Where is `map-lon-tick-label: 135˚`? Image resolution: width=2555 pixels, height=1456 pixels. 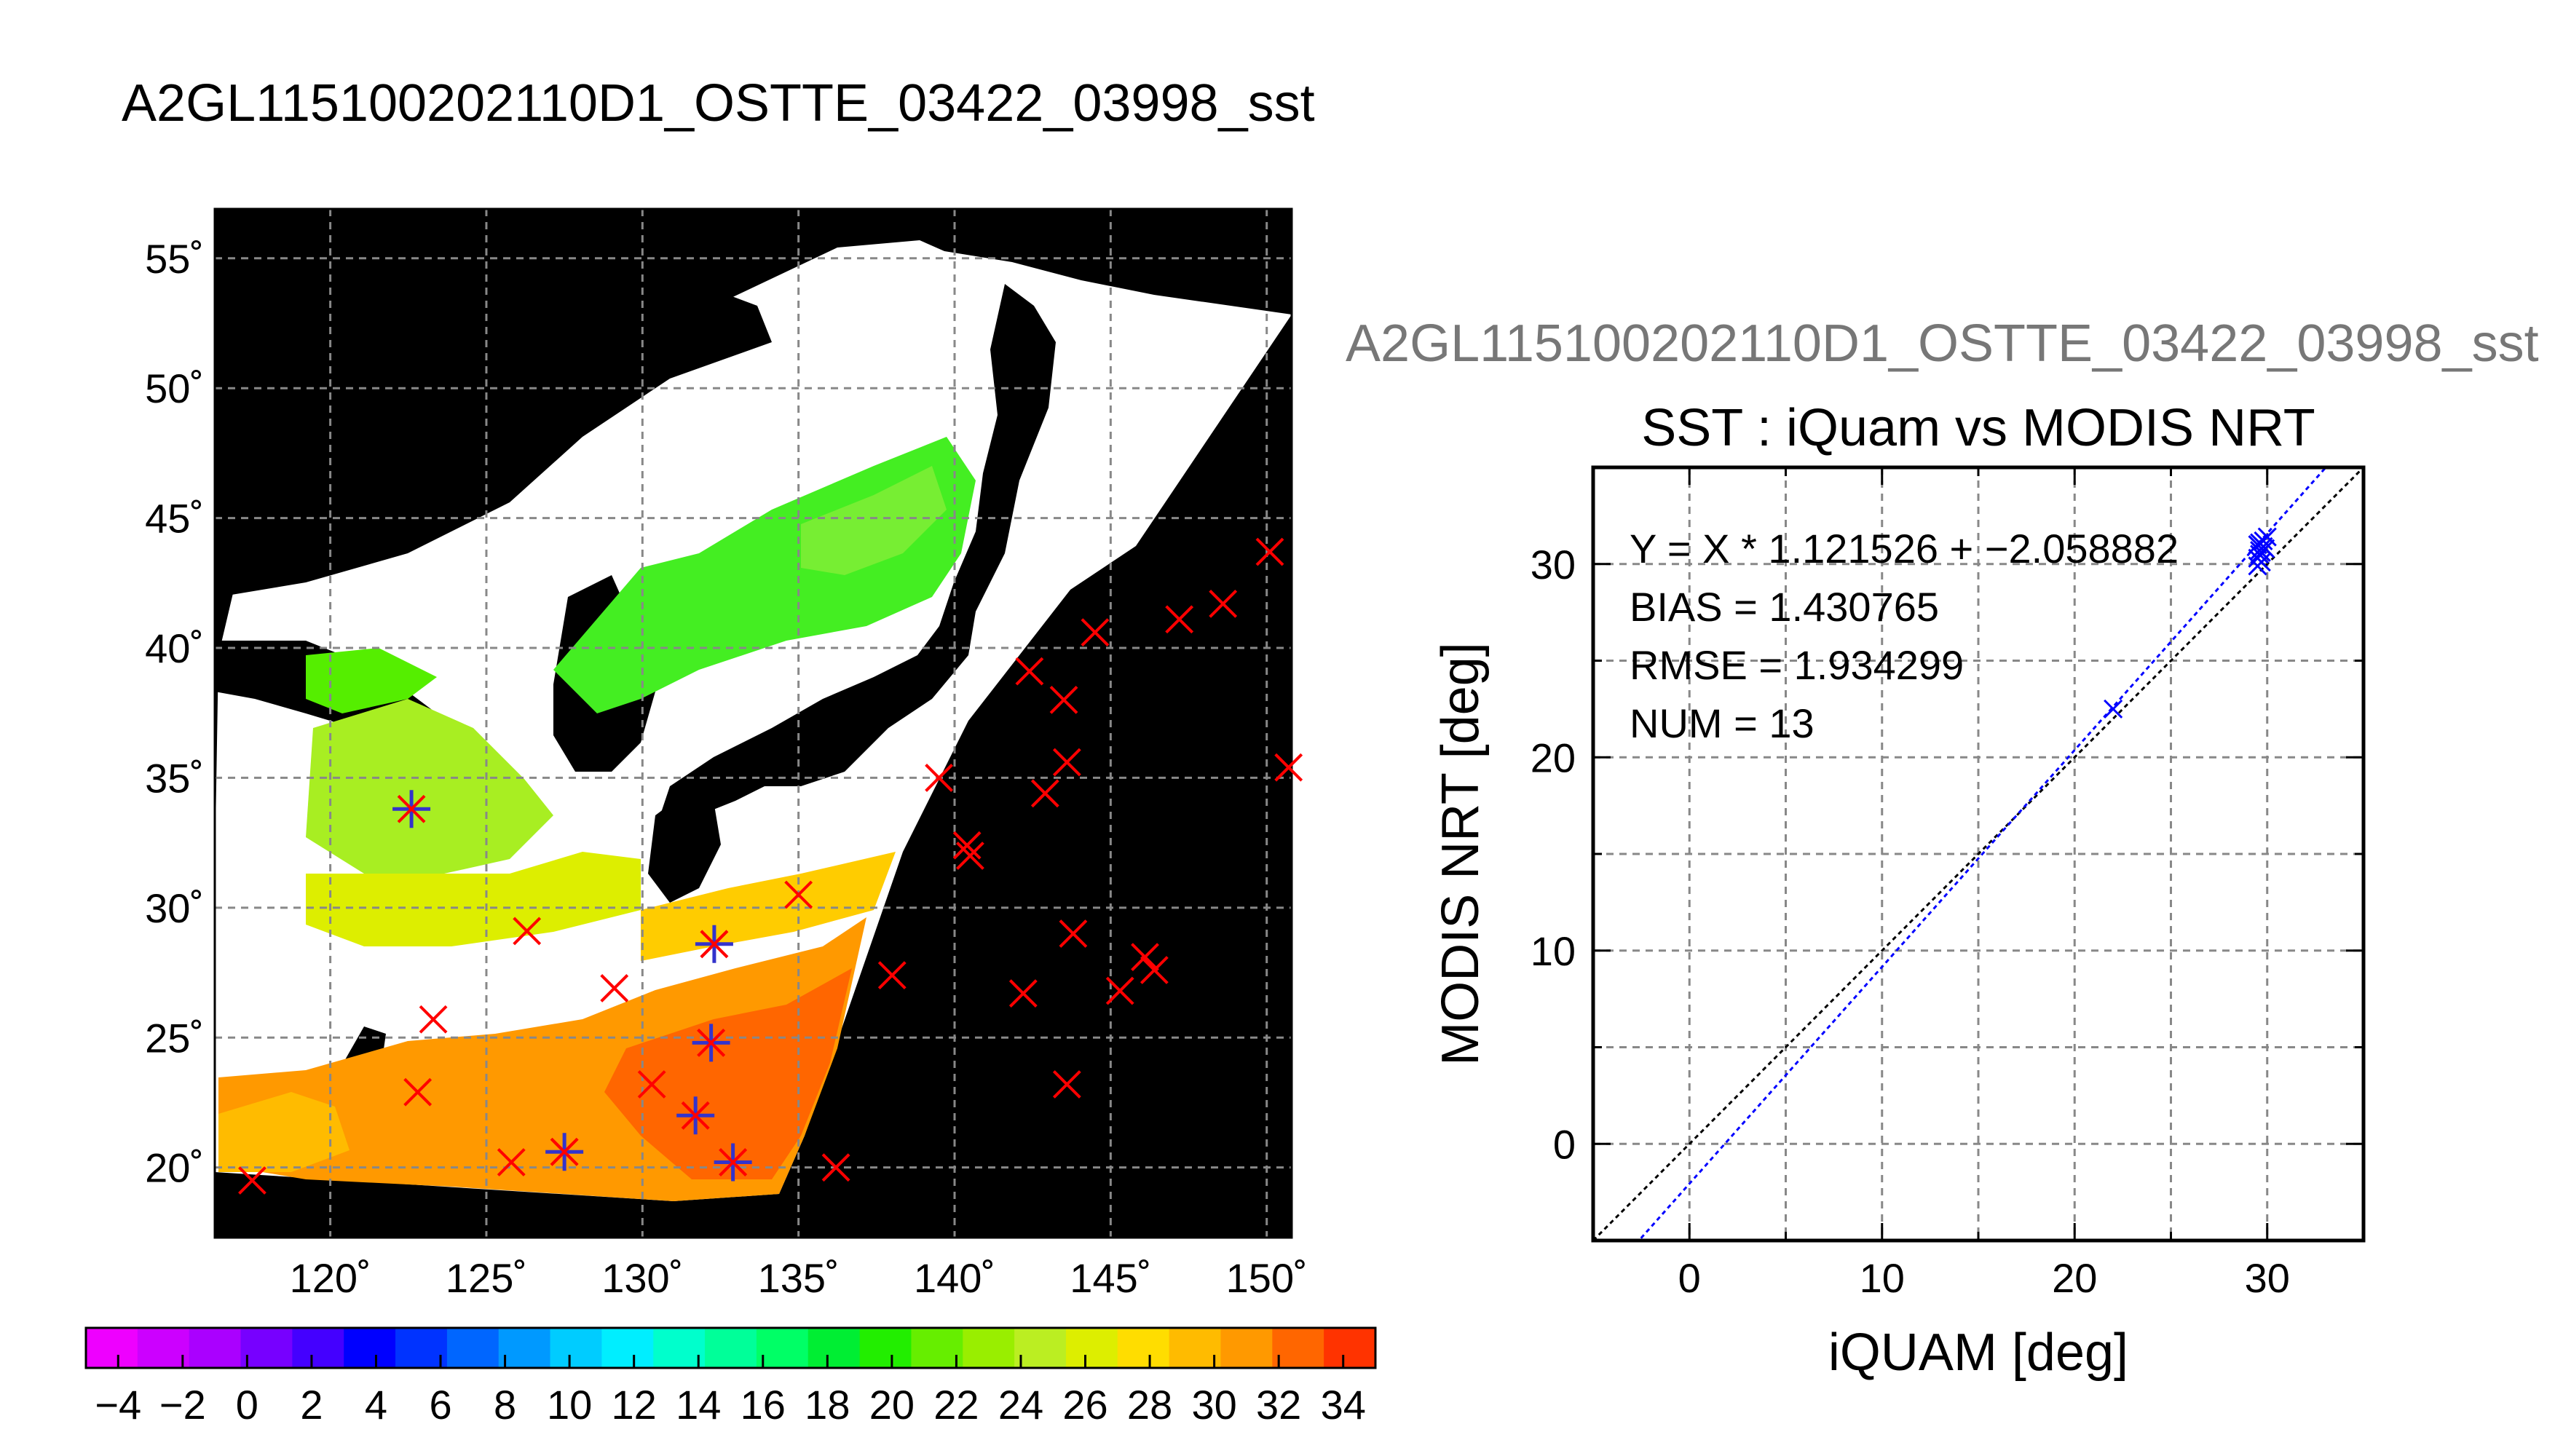 map-lon-tick-label: 135˚ is located at coordinates (799, 1278).